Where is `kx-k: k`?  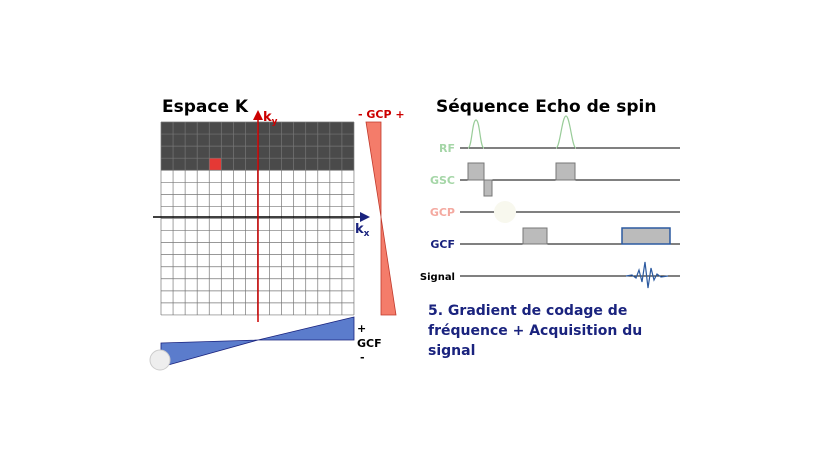
kx-k: k is located at coordinates (359, 229).